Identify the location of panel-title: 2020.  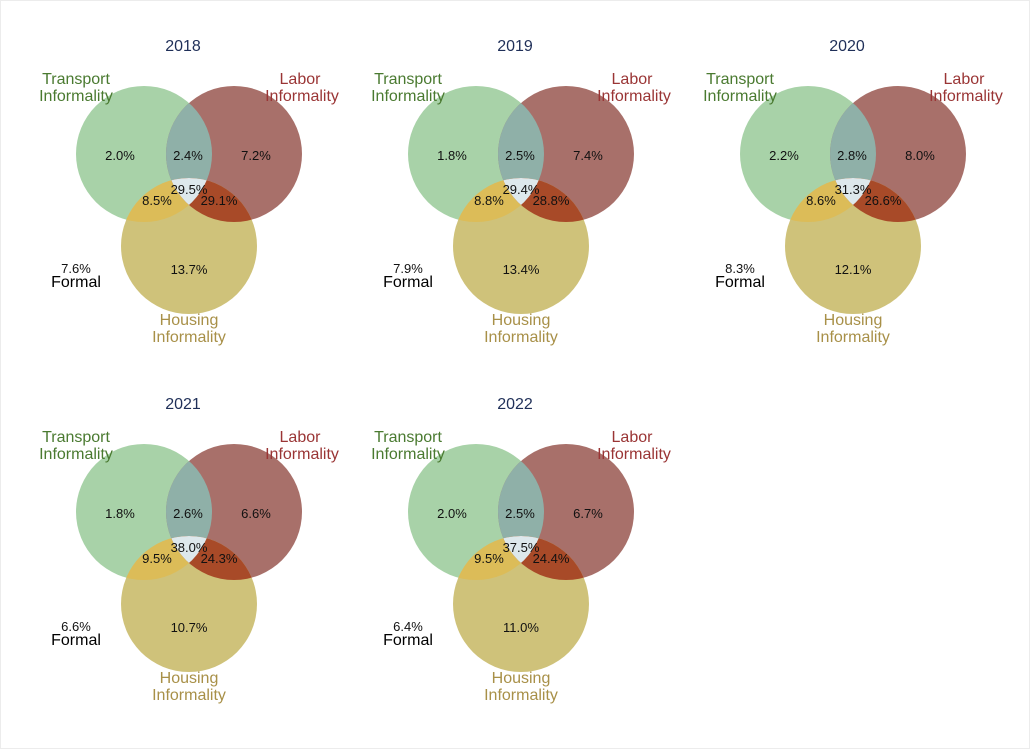
(847, 46).